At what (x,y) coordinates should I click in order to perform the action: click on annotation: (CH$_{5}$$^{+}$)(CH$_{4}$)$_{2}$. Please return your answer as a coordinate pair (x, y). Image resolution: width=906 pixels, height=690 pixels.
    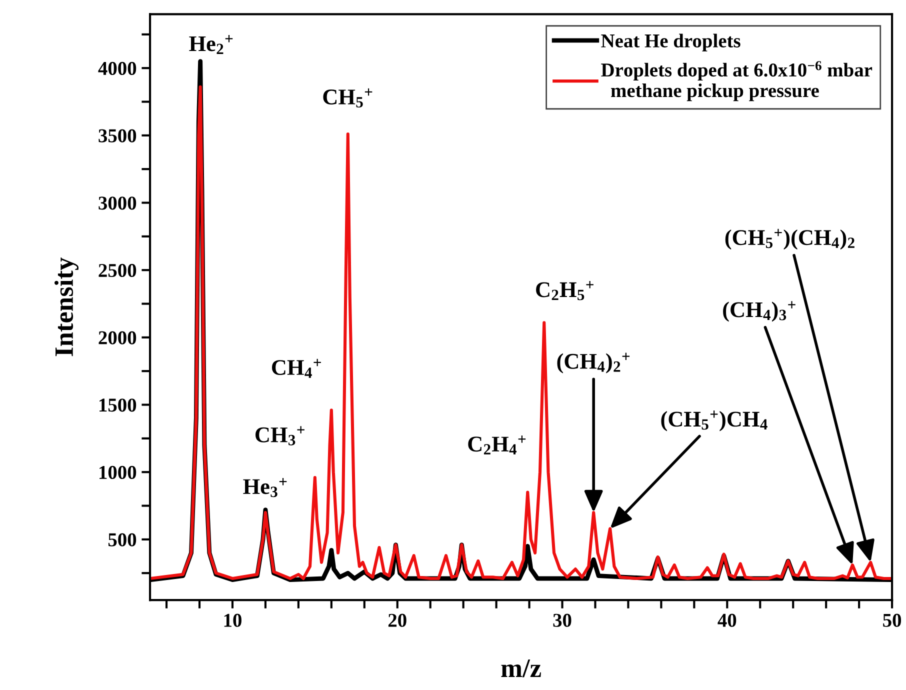
    Looking at the image, I should click on (789, 239).